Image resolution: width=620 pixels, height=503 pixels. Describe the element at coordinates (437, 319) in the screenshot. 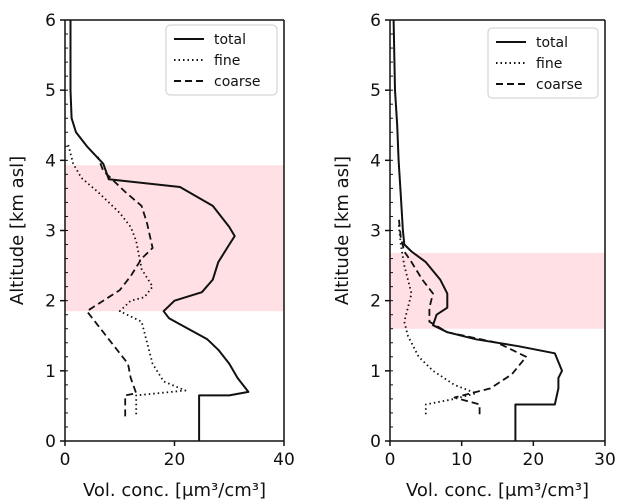

I see `series-line-fine` at that location.